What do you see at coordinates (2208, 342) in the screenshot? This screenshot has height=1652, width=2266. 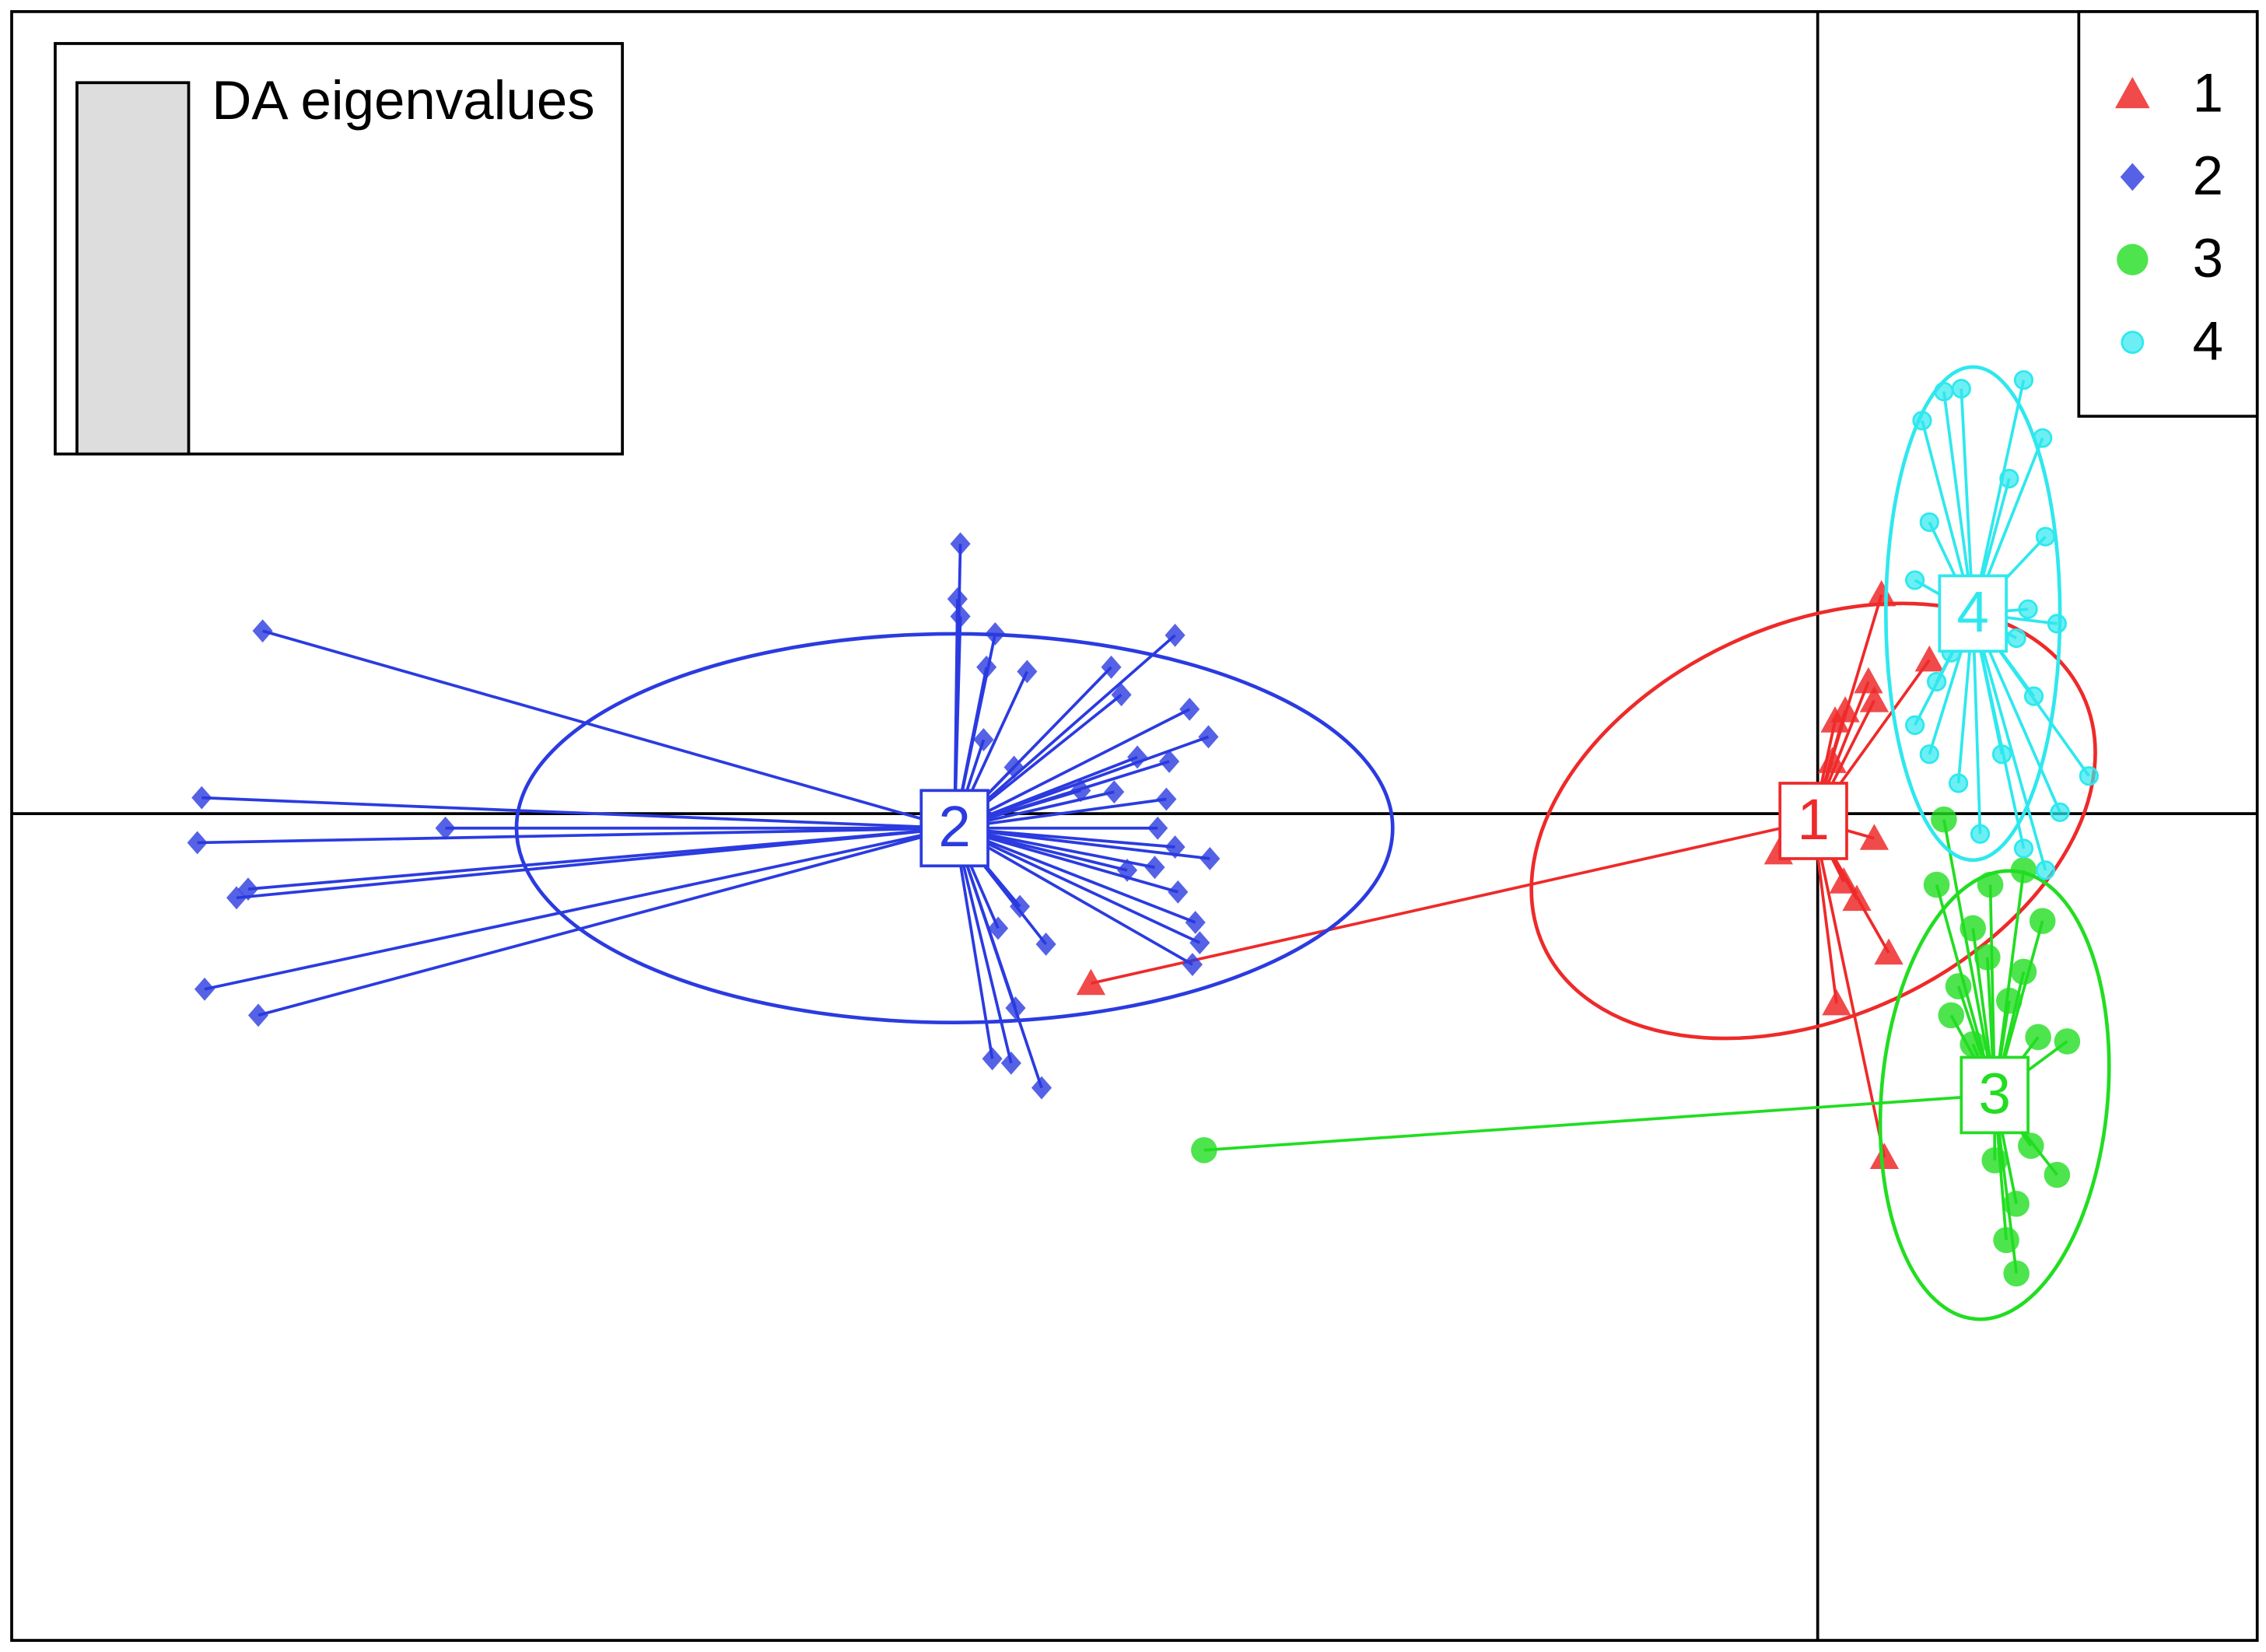 I see `legend-label: 4` at bounding box center [2208, 342].